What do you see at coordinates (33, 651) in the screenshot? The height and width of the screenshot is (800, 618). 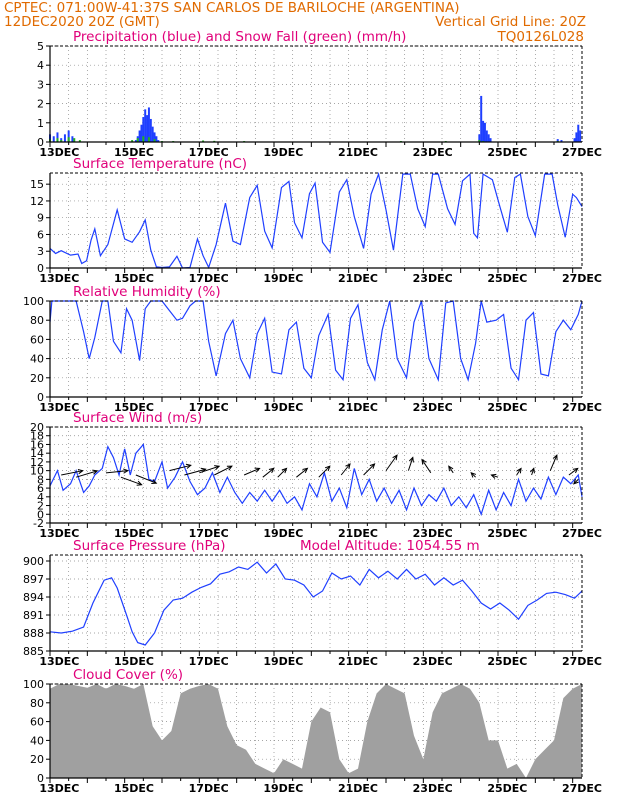 I see `pressure-y-tick-label: 885` at bounding box center [33, 651].